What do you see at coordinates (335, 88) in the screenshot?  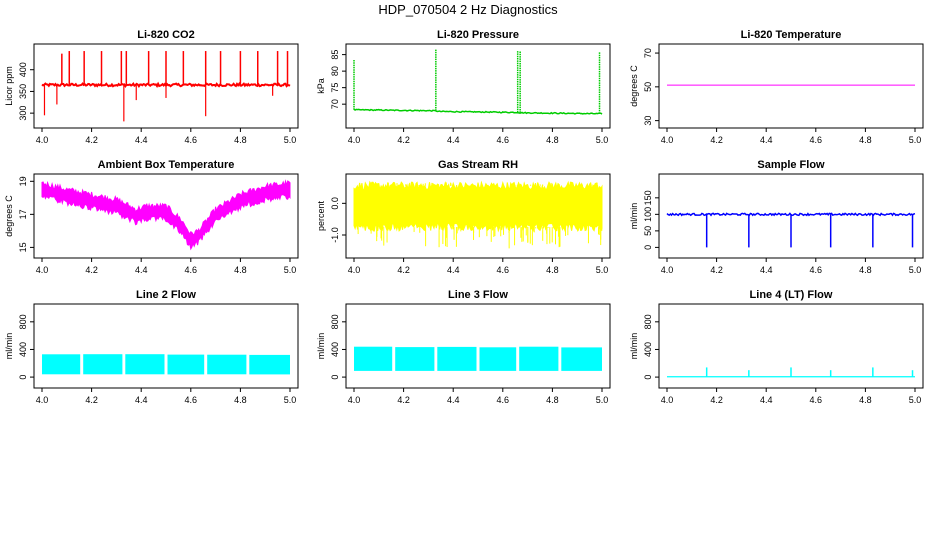 I see `y-tick-label: 75` at bounding box center [335, 88].